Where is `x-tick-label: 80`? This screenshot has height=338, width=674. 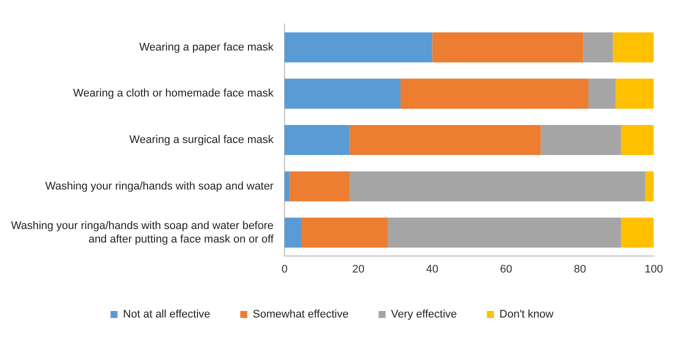
x-tick-label: 80 is located at coordinates (580, 269).